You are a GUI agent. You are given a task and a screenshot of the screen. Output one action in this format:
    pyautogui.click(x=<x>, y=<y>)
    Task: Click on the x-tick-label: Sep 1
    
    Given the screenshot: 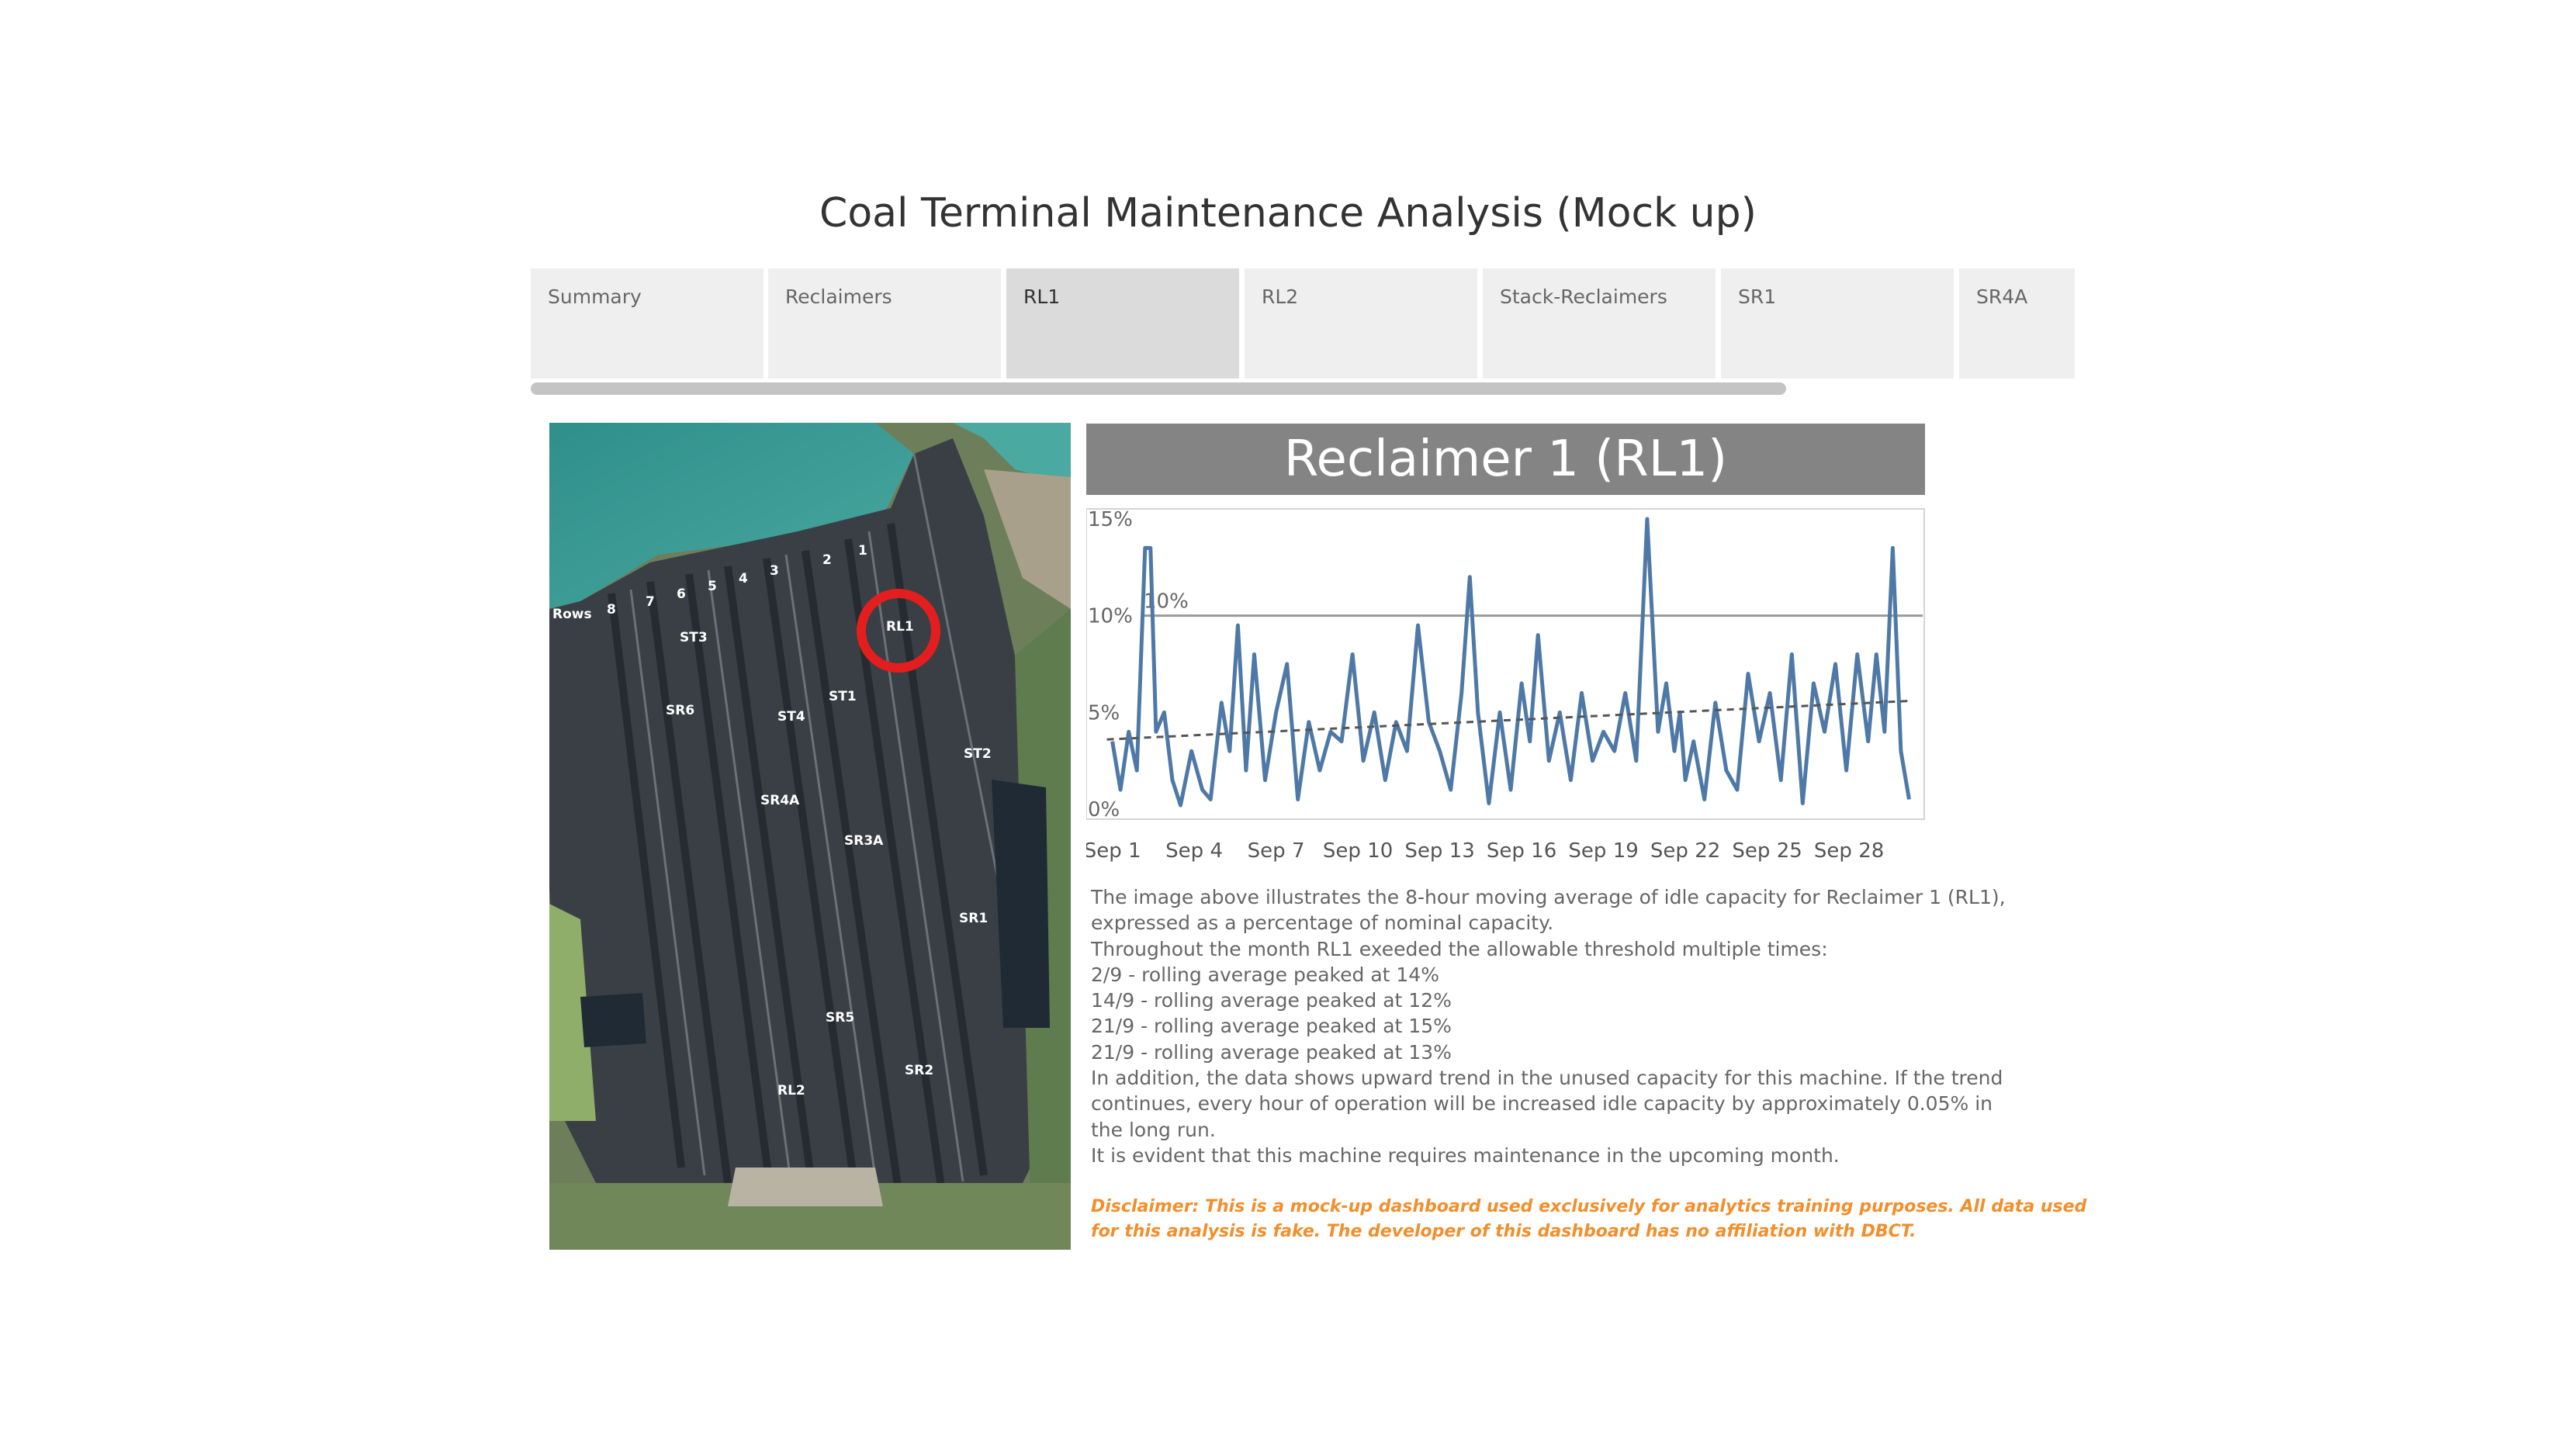 What is the action you would take?
    pyautogui.click(x=1113, y=851)
    